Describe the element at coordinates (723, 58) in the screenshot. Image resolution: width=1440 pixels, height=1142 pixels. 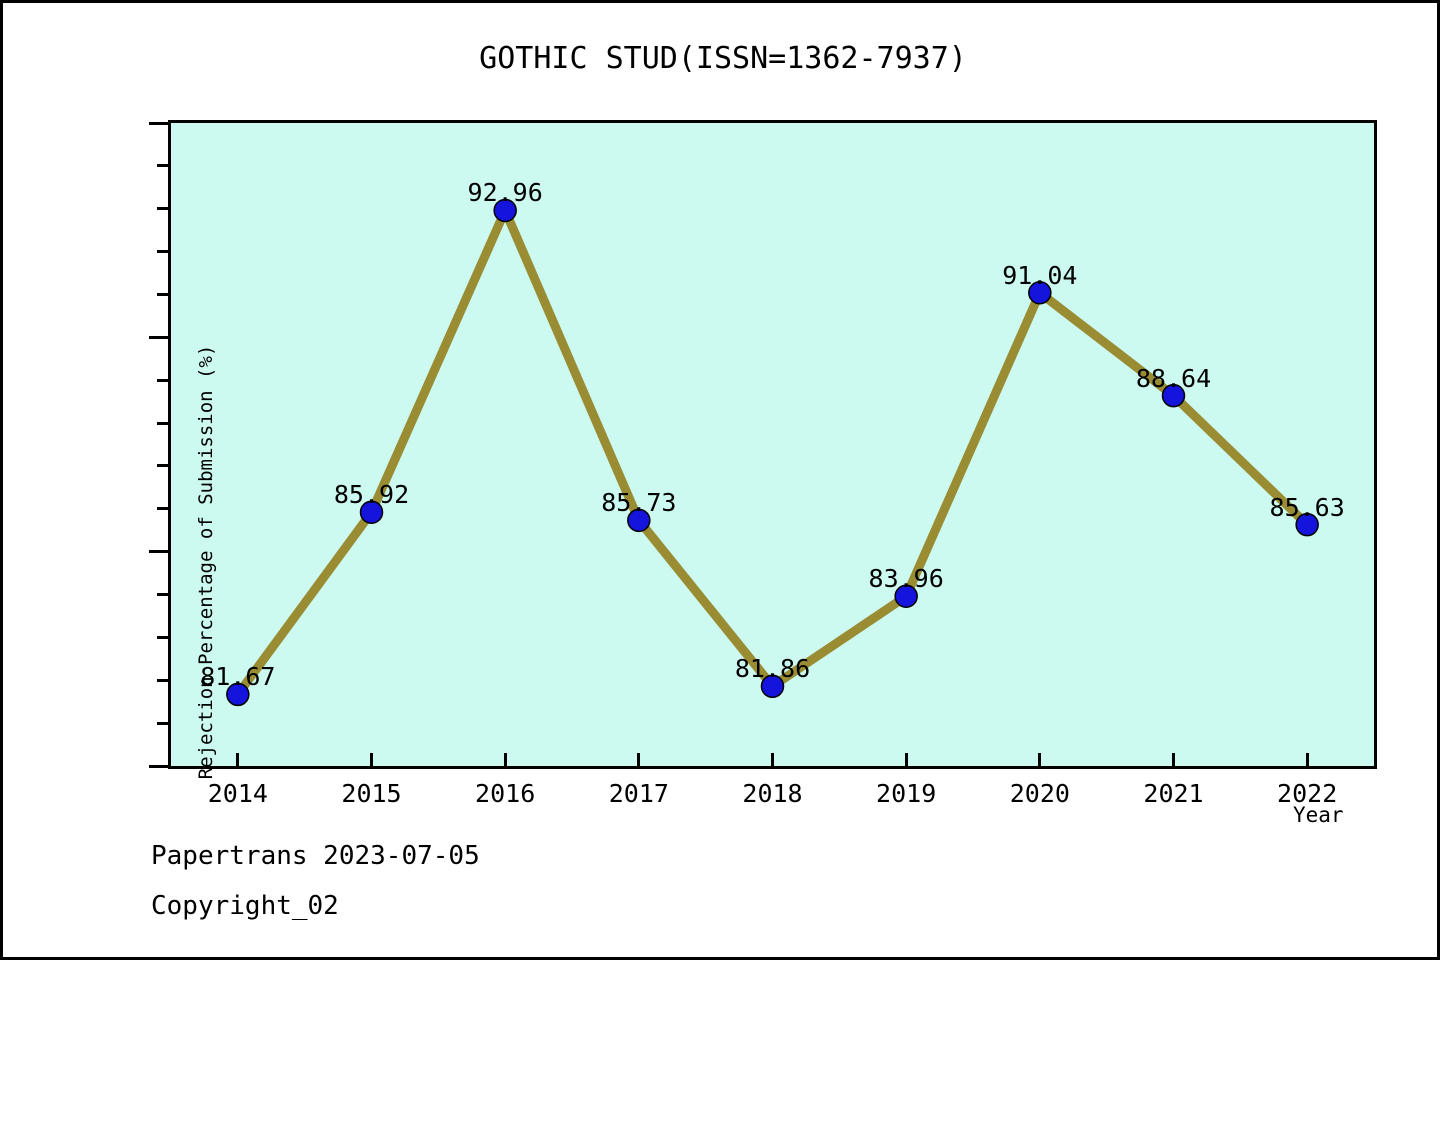
I see `chart-title: GOTHIC STUD(ISSN=1362-7937)` at that location.